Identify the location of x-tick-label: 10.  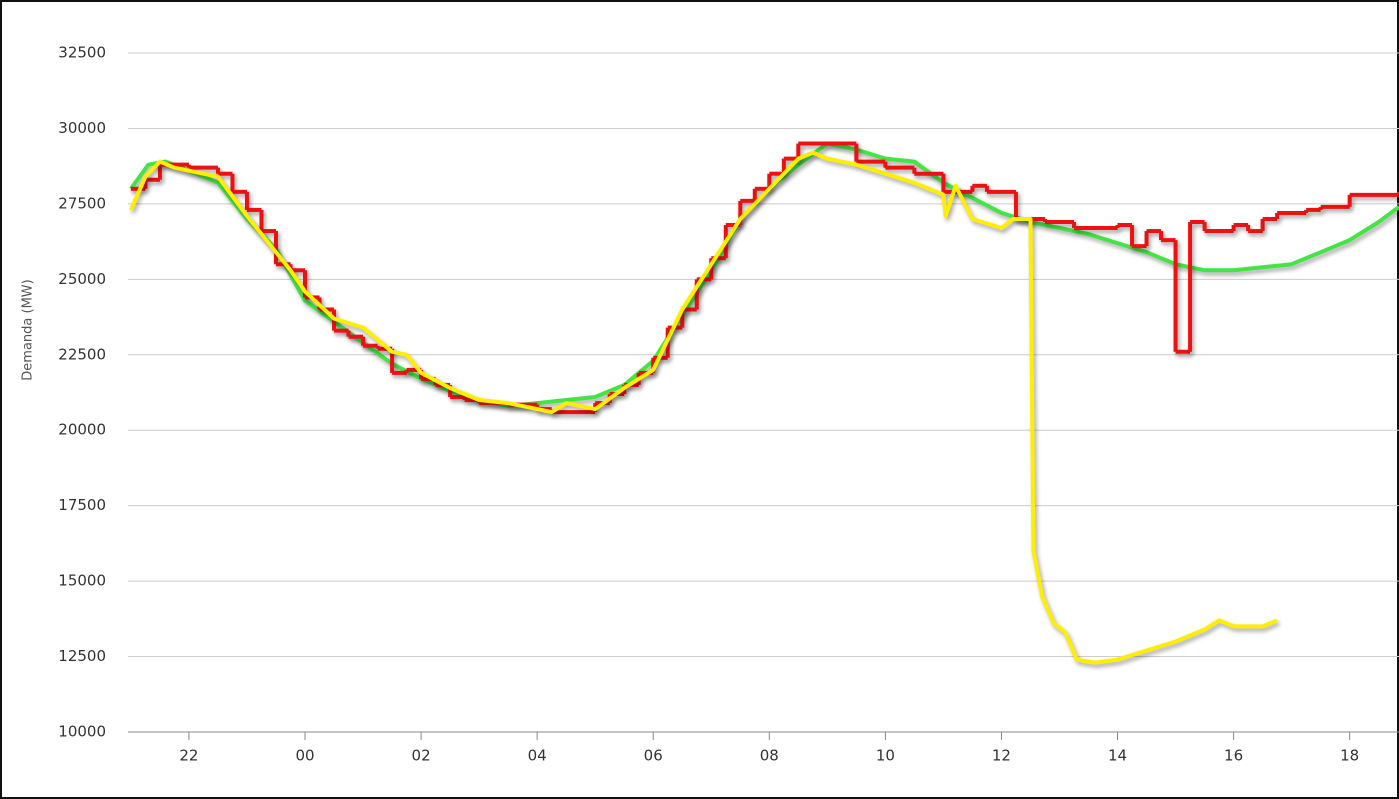
(885, 756).